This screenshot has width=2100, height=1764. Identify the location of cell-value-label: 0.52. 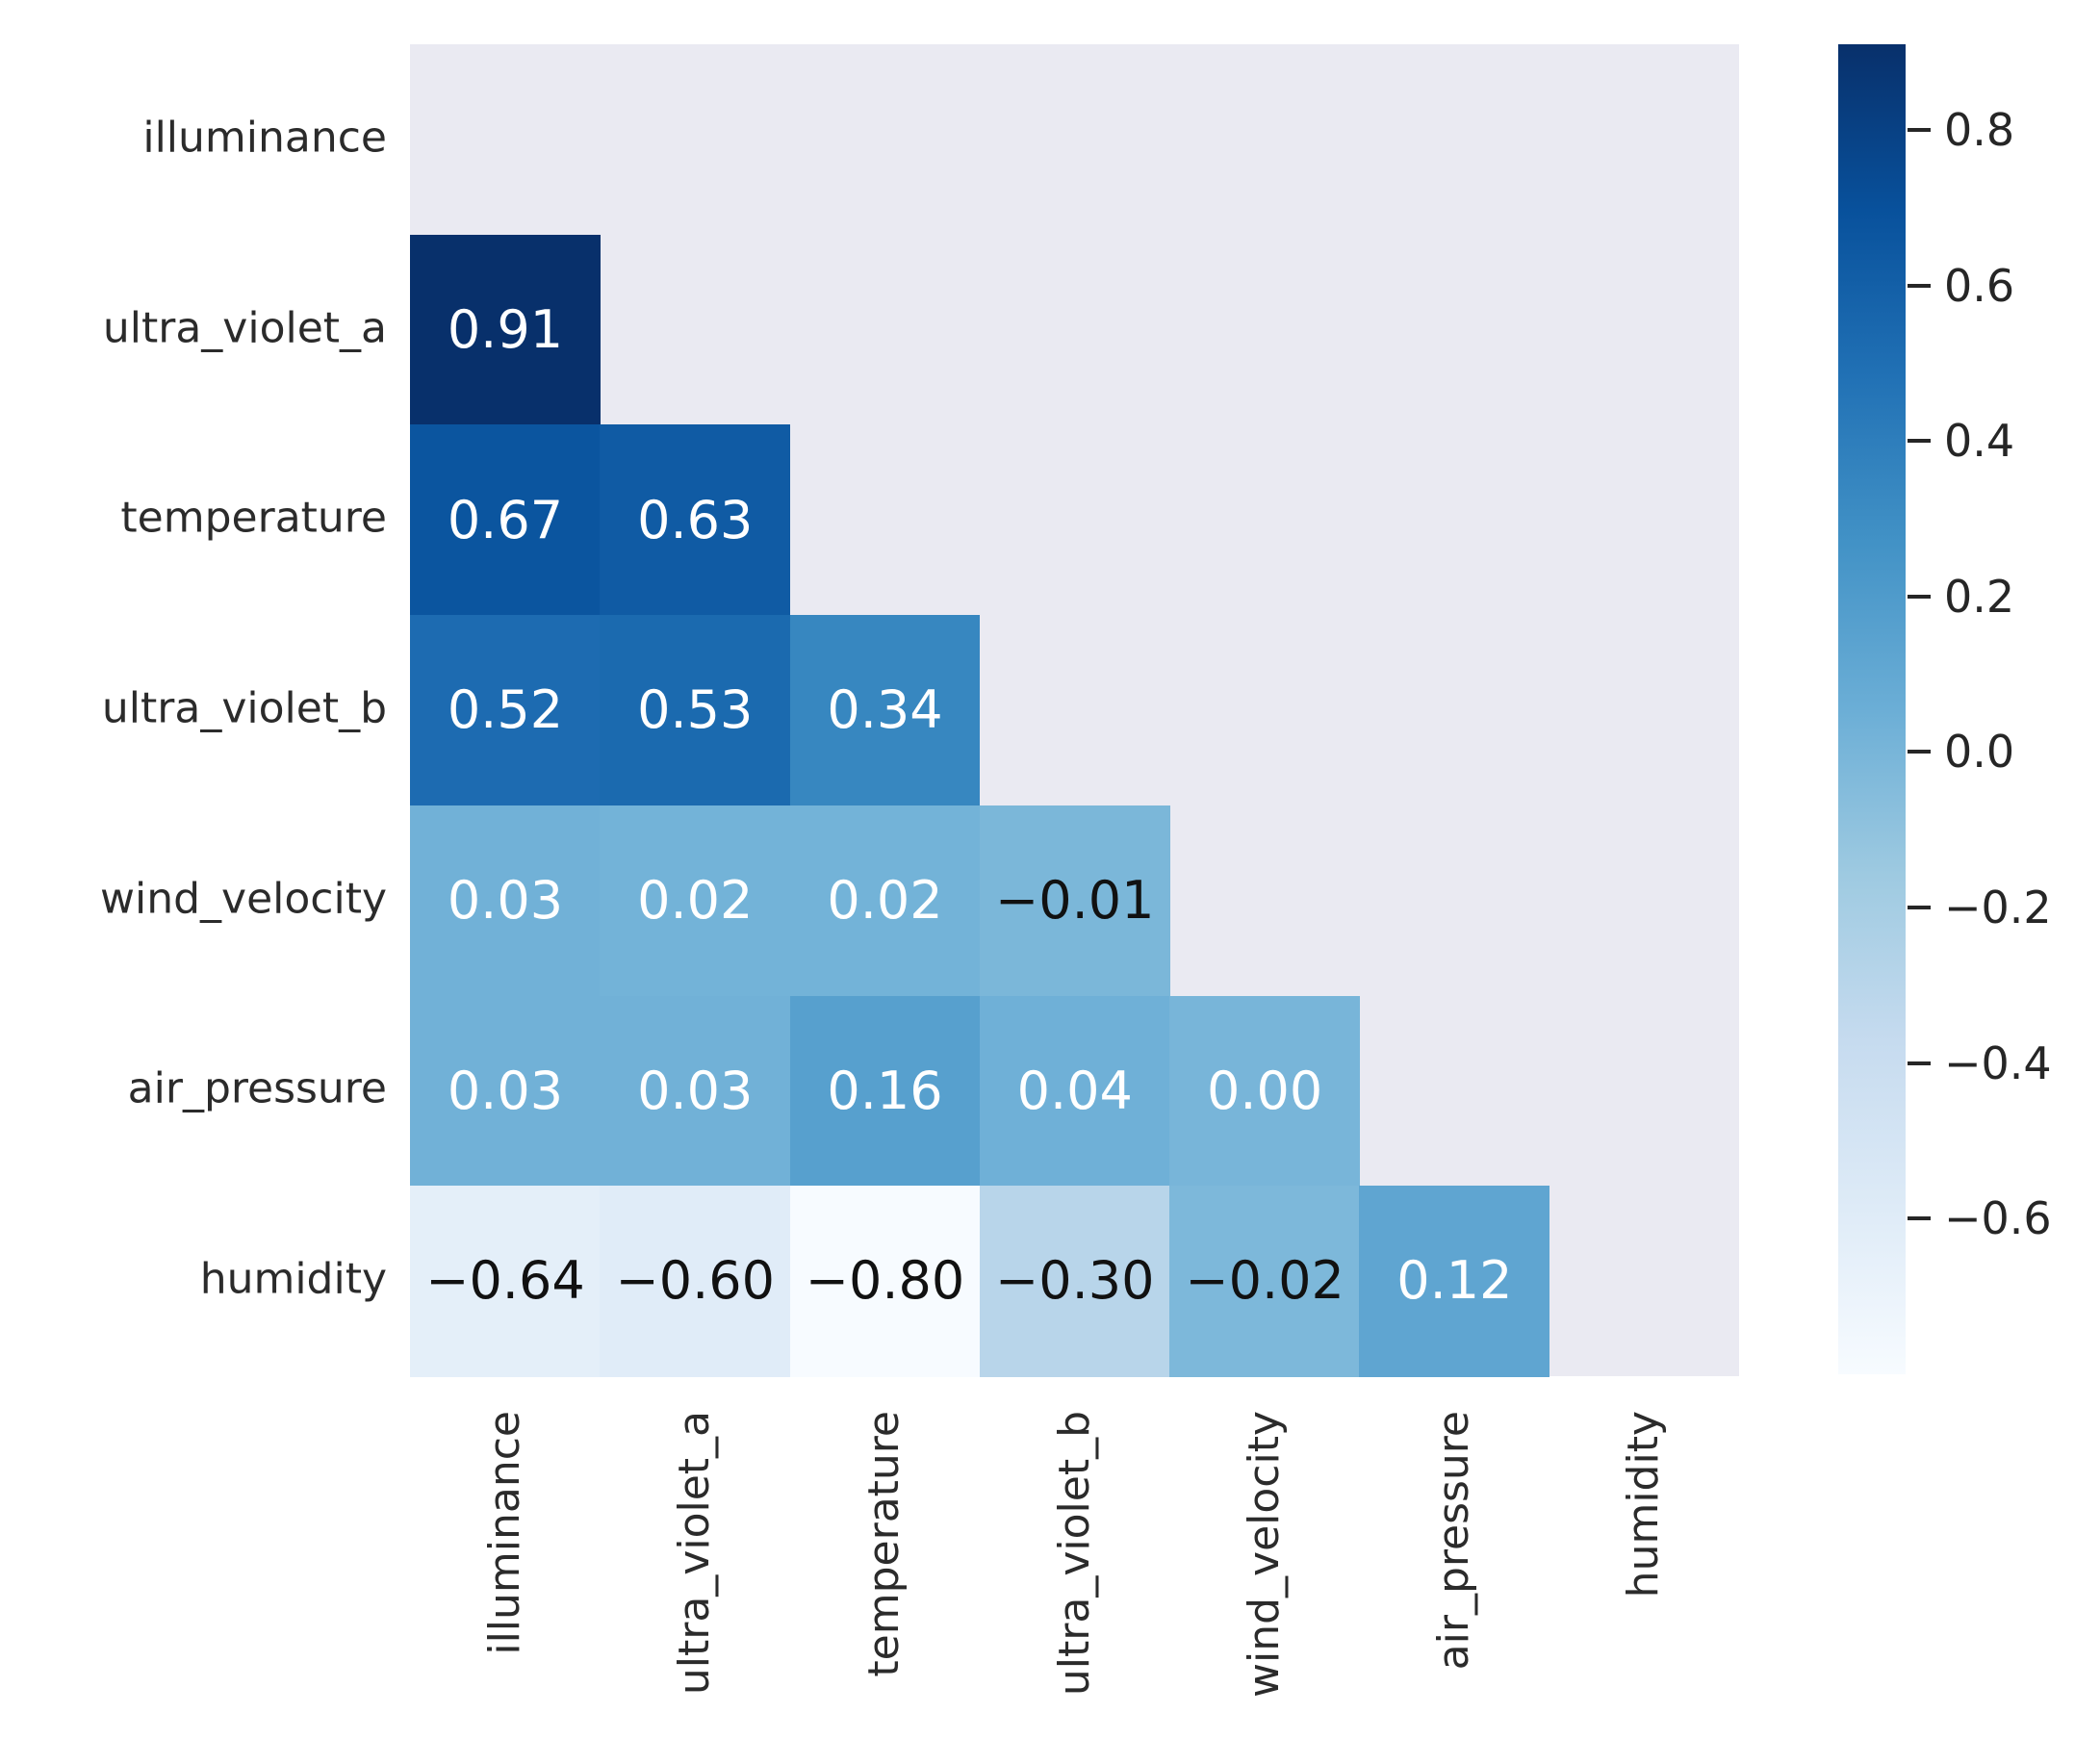
(505, 710).